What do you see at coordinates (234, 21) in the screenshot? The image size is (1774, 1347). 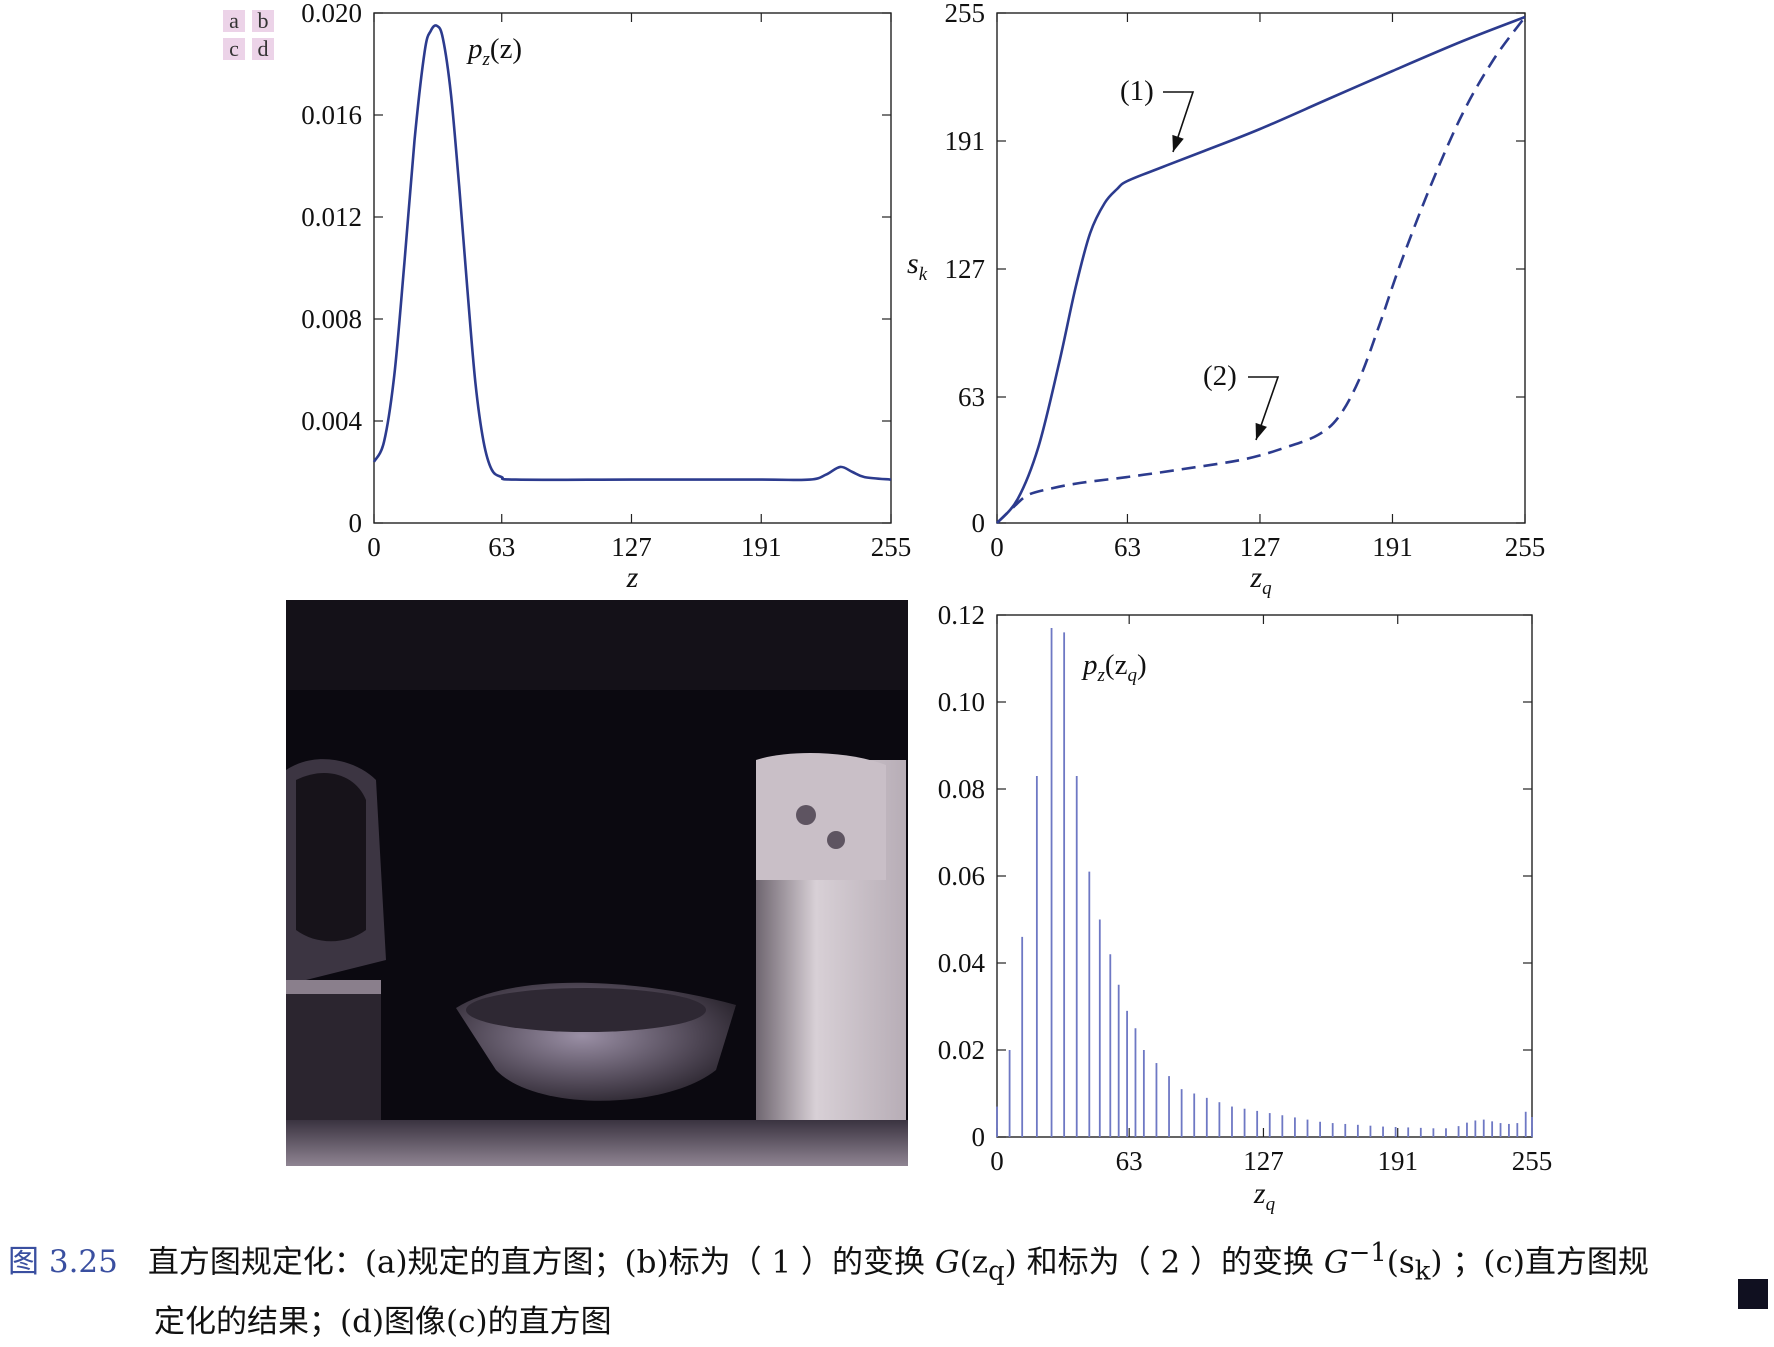 I see `panel-tag-a: a` at bounding box center [234, 21].